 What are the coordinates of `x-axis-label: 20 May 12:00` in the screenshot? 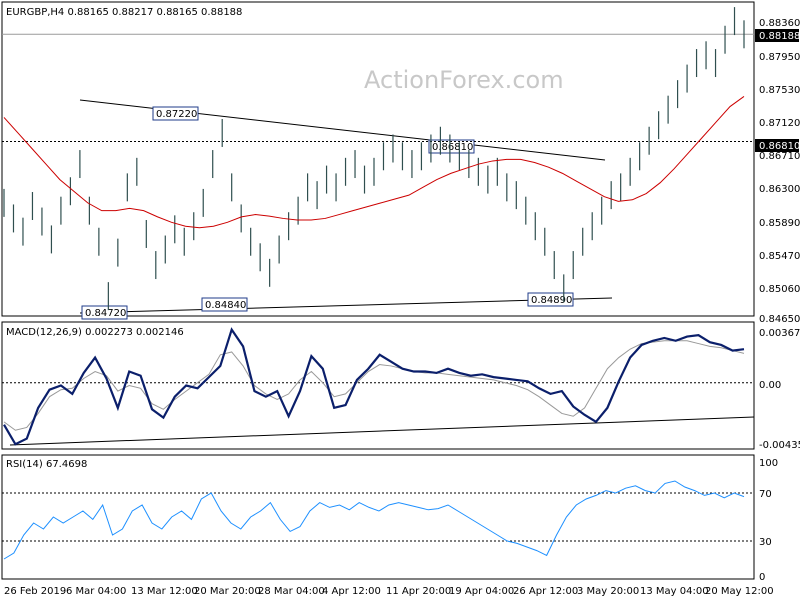 It's located at (739, 591).